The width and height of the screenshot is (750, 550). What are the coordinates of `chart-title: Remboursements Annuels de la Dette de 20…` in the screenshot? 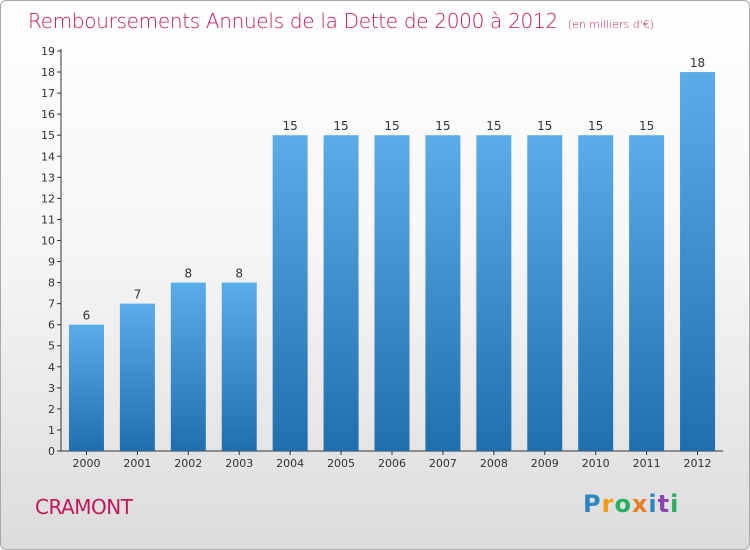 It's located at (341, 21).